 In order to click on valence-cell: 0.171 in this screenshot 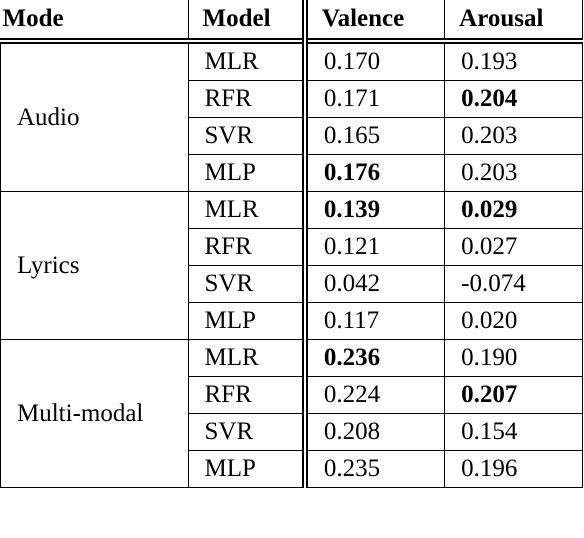, I will do `click(373, 99)`.